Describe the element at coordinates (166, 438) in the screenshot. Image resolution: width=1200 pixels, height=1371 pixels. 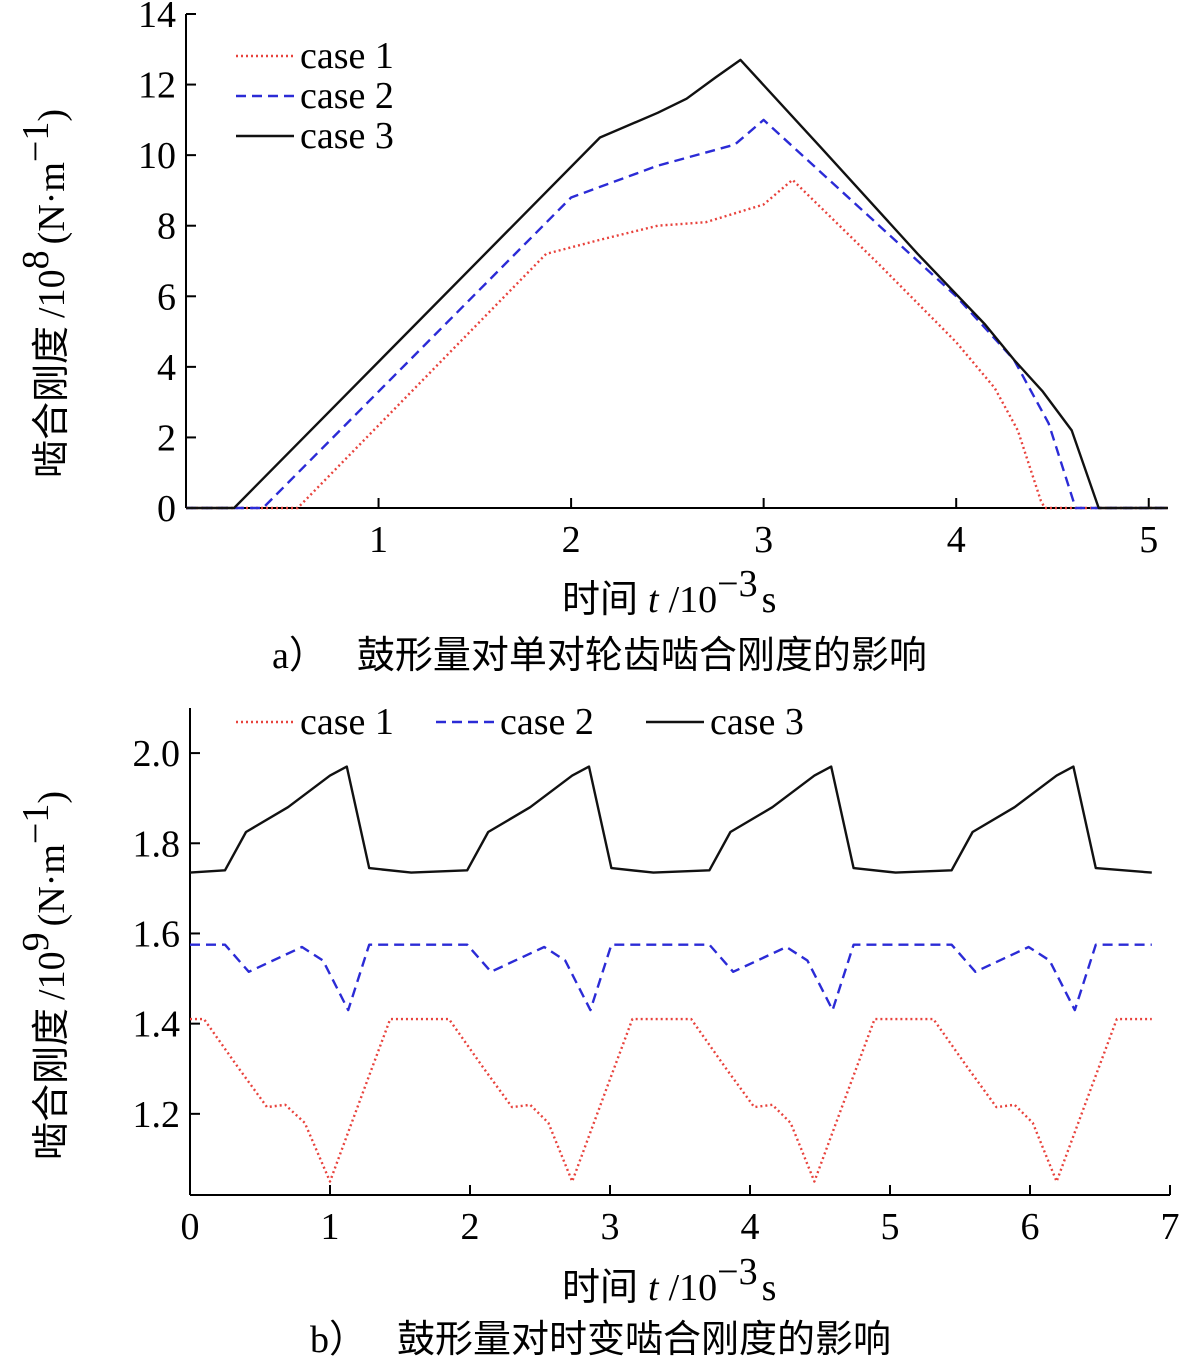
I see `y-tick-label: 2` at that location.